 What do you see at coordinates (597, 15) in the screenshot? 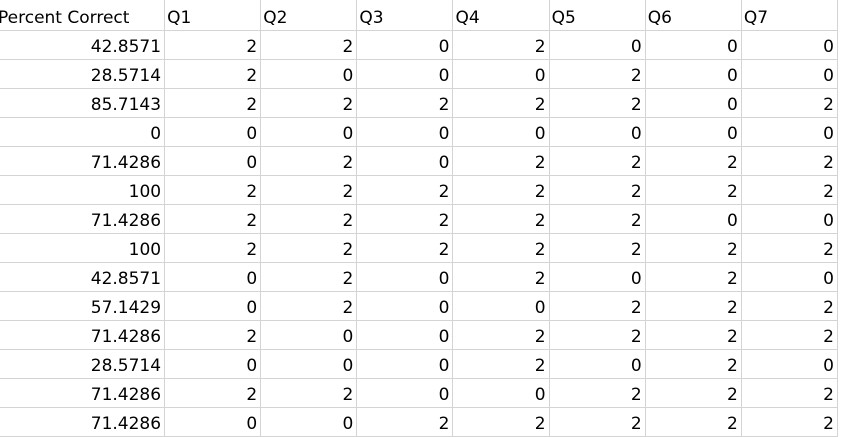
I see `header-cell-q5: Q5` at bounding box center [597, 15].